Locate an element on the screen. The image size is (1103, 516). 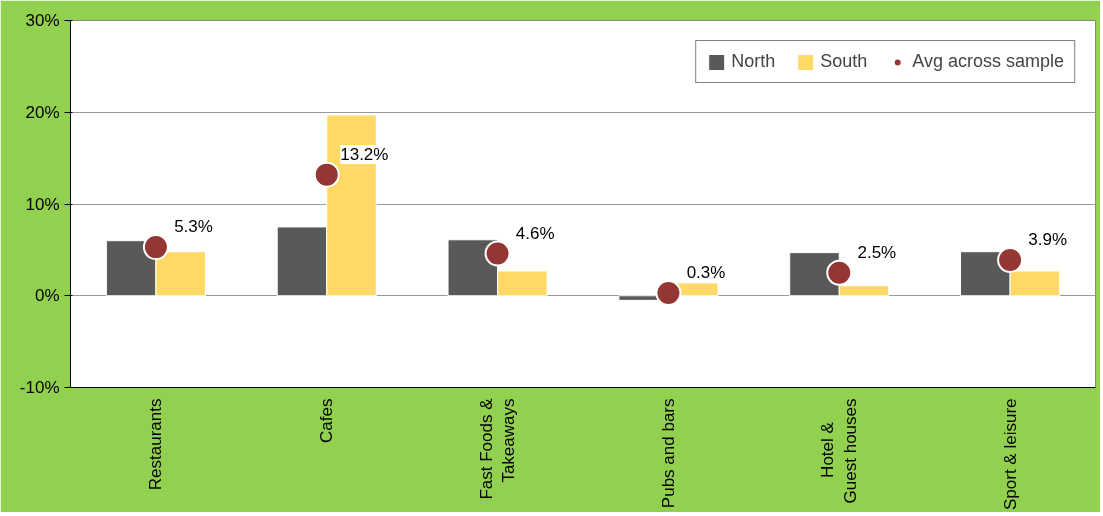
legend-label: North is located at coordinates (753, 61).